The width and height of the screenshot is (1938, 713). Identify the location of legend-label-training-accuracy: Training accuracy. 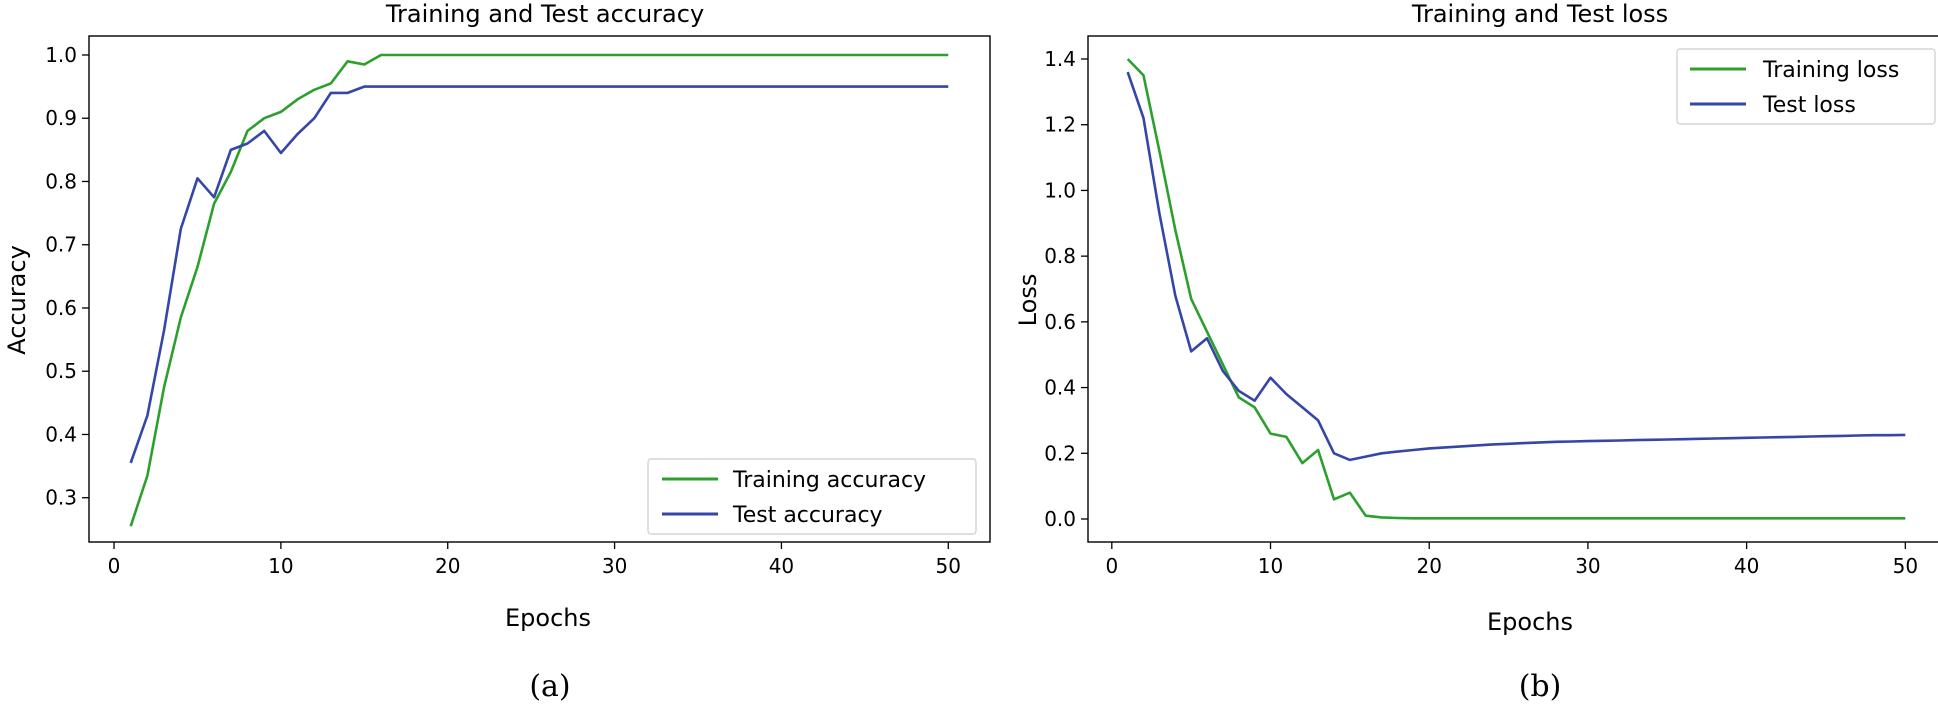
(829, 480).